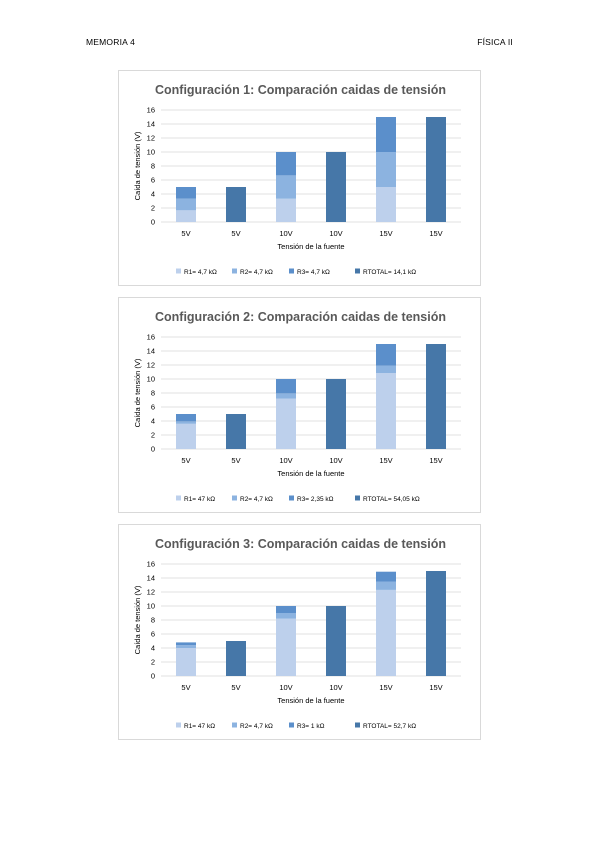  Describe the element at coordinates (391, 499) in the screenshot. I see `legend-label-rtotal: RTOTAL= 54,05 kΩ` at that location.